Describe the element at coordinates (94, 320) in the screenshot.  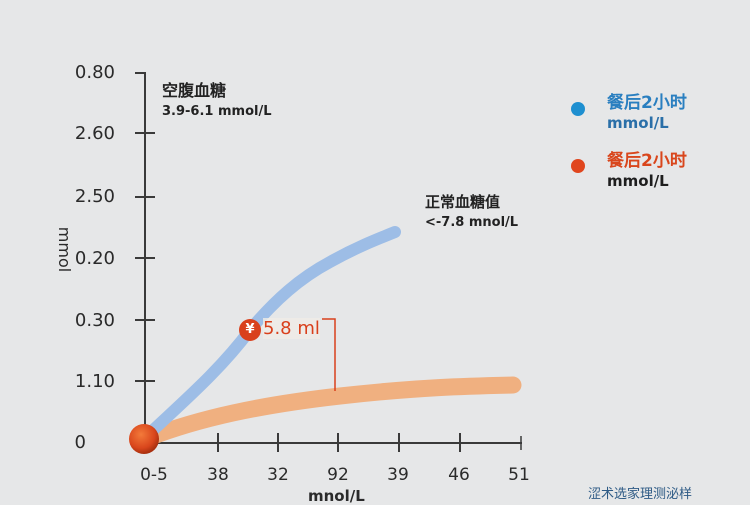
I see `y-tick-label: 0.30` at that location.